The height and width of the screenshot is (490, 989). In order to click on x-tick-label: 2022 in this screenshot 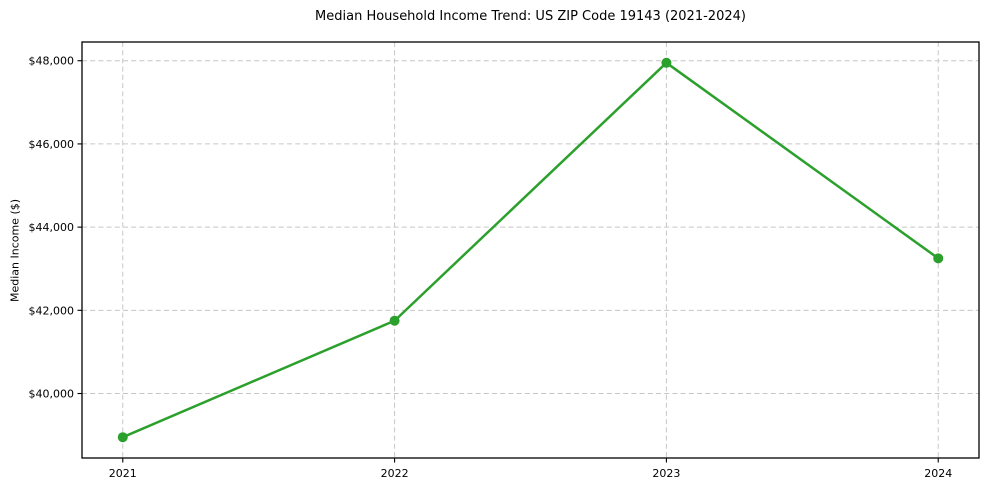, I will do `click(395, 473)`.